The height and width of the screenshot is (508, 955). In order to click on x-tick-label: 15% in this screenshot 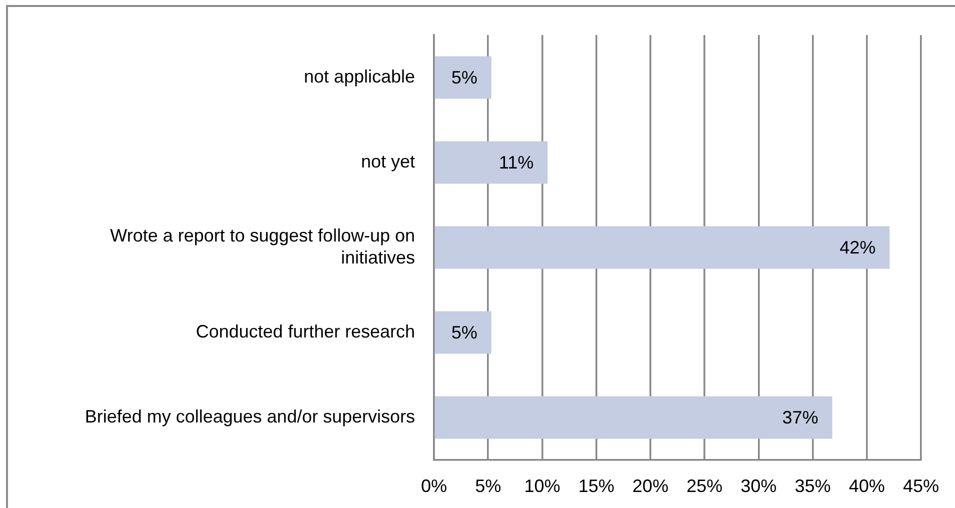, I will do `click(596, 486)`.